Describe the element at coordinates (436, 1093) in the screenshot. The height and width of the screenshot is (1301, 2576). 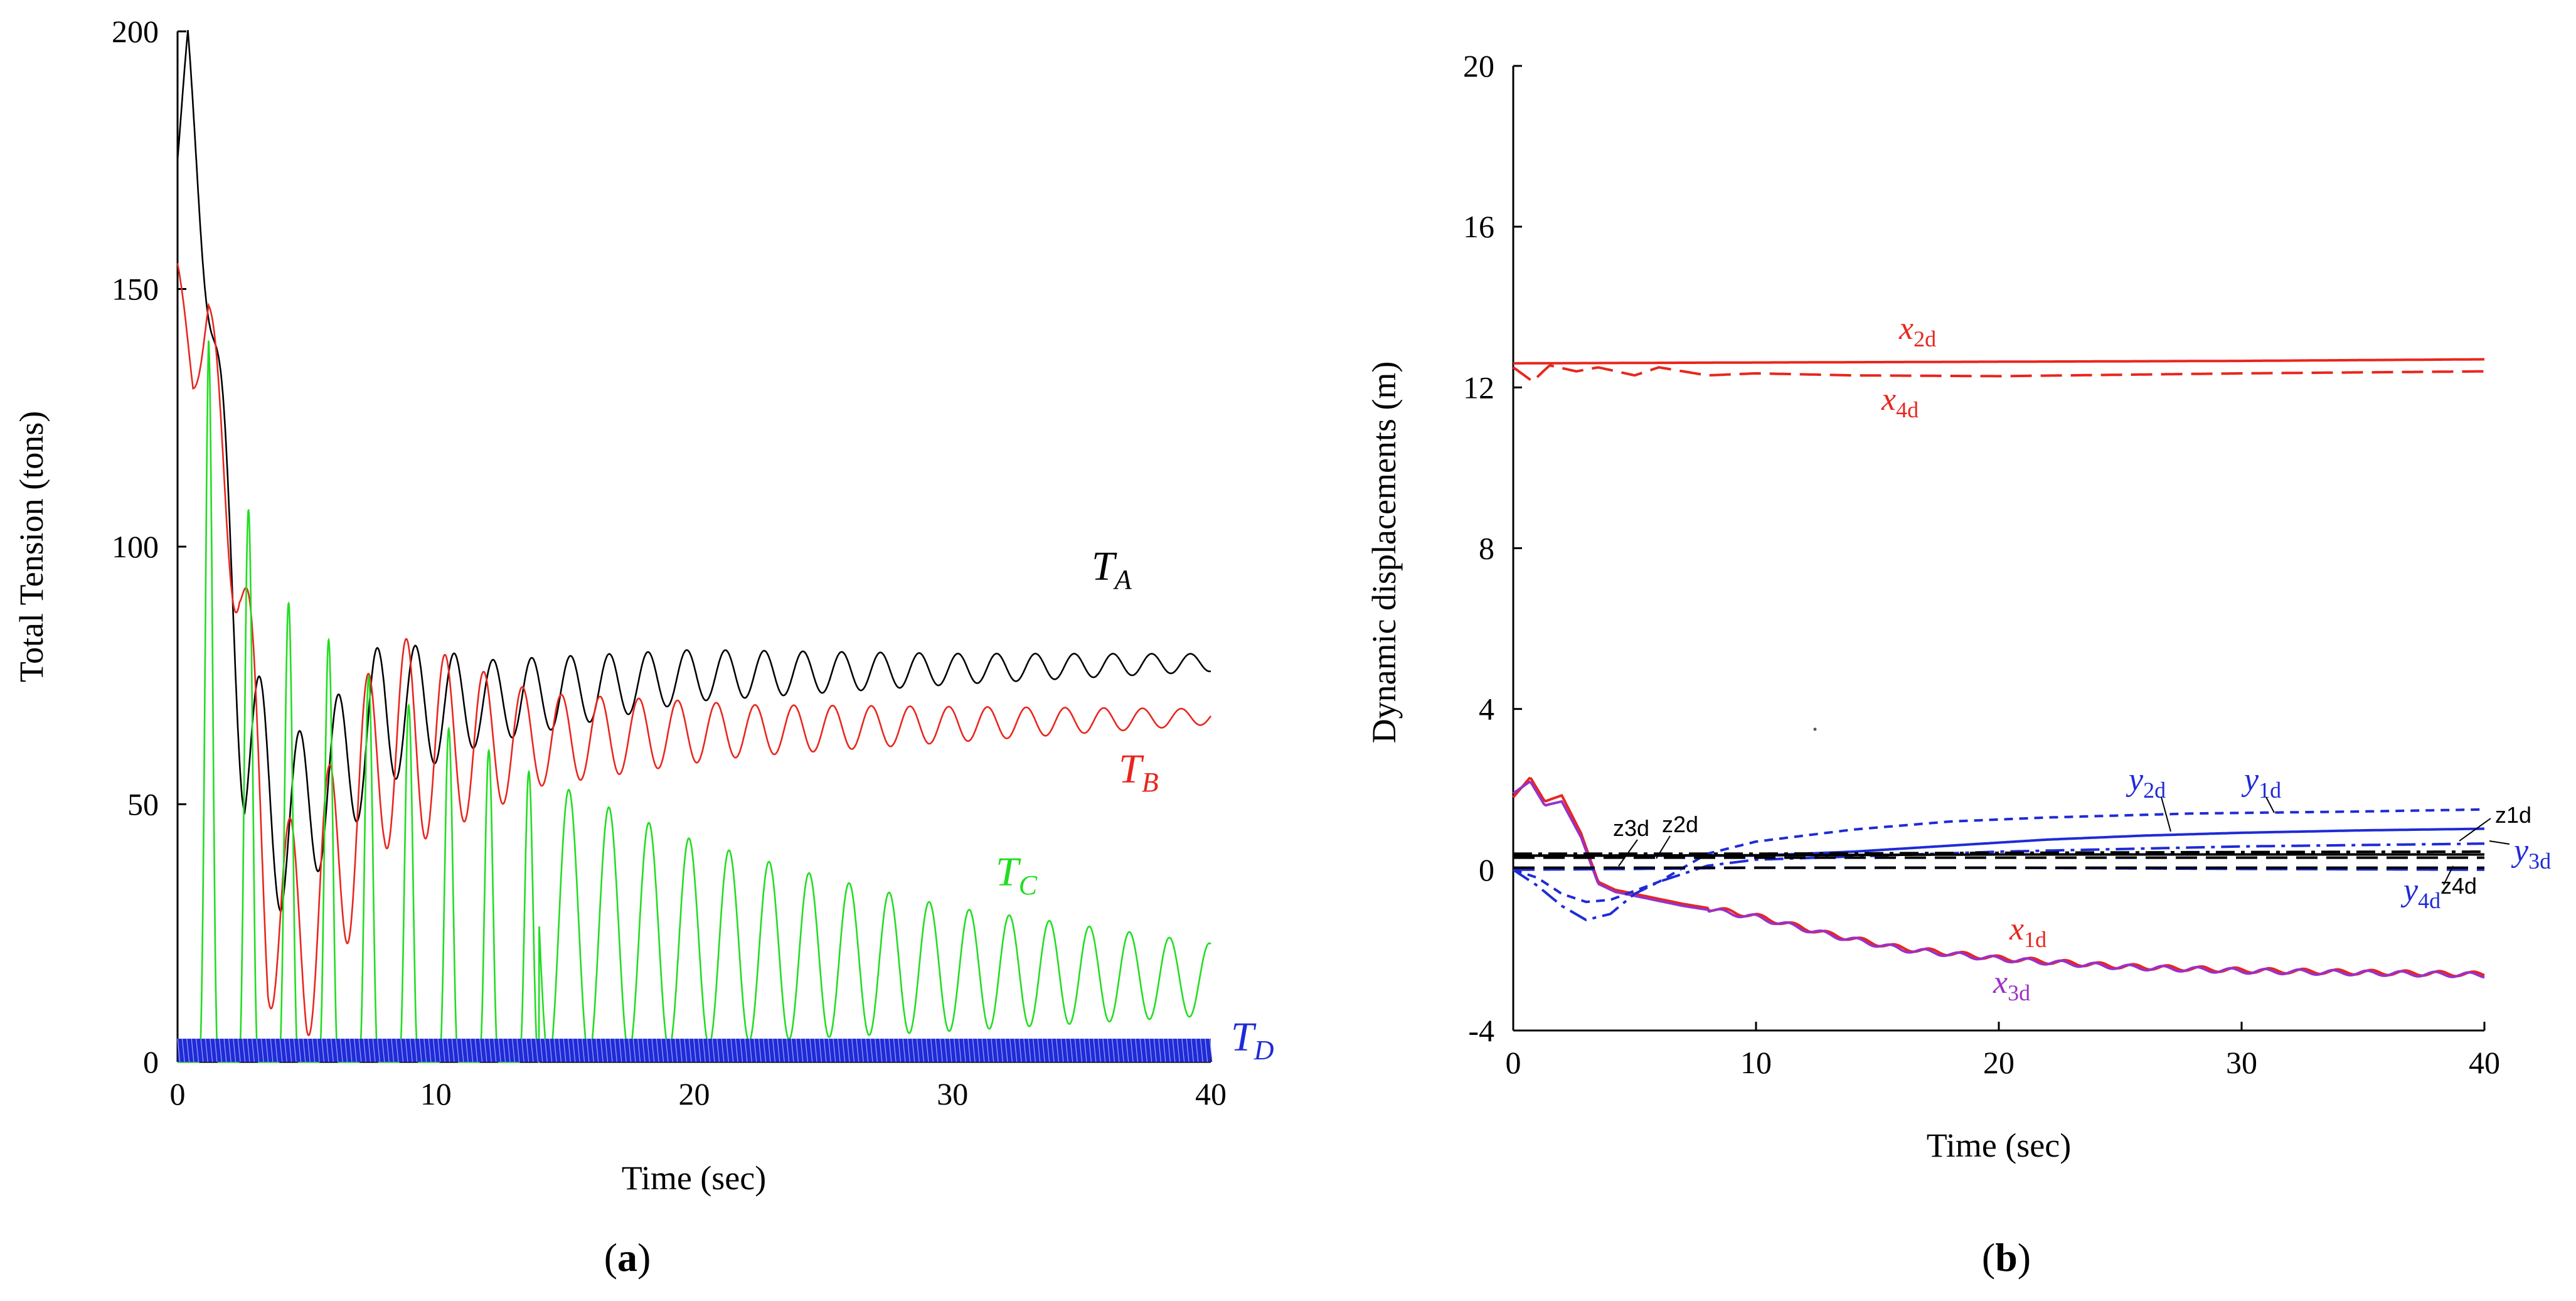
I see `panel-a-x-tick-label: 10` at that location.